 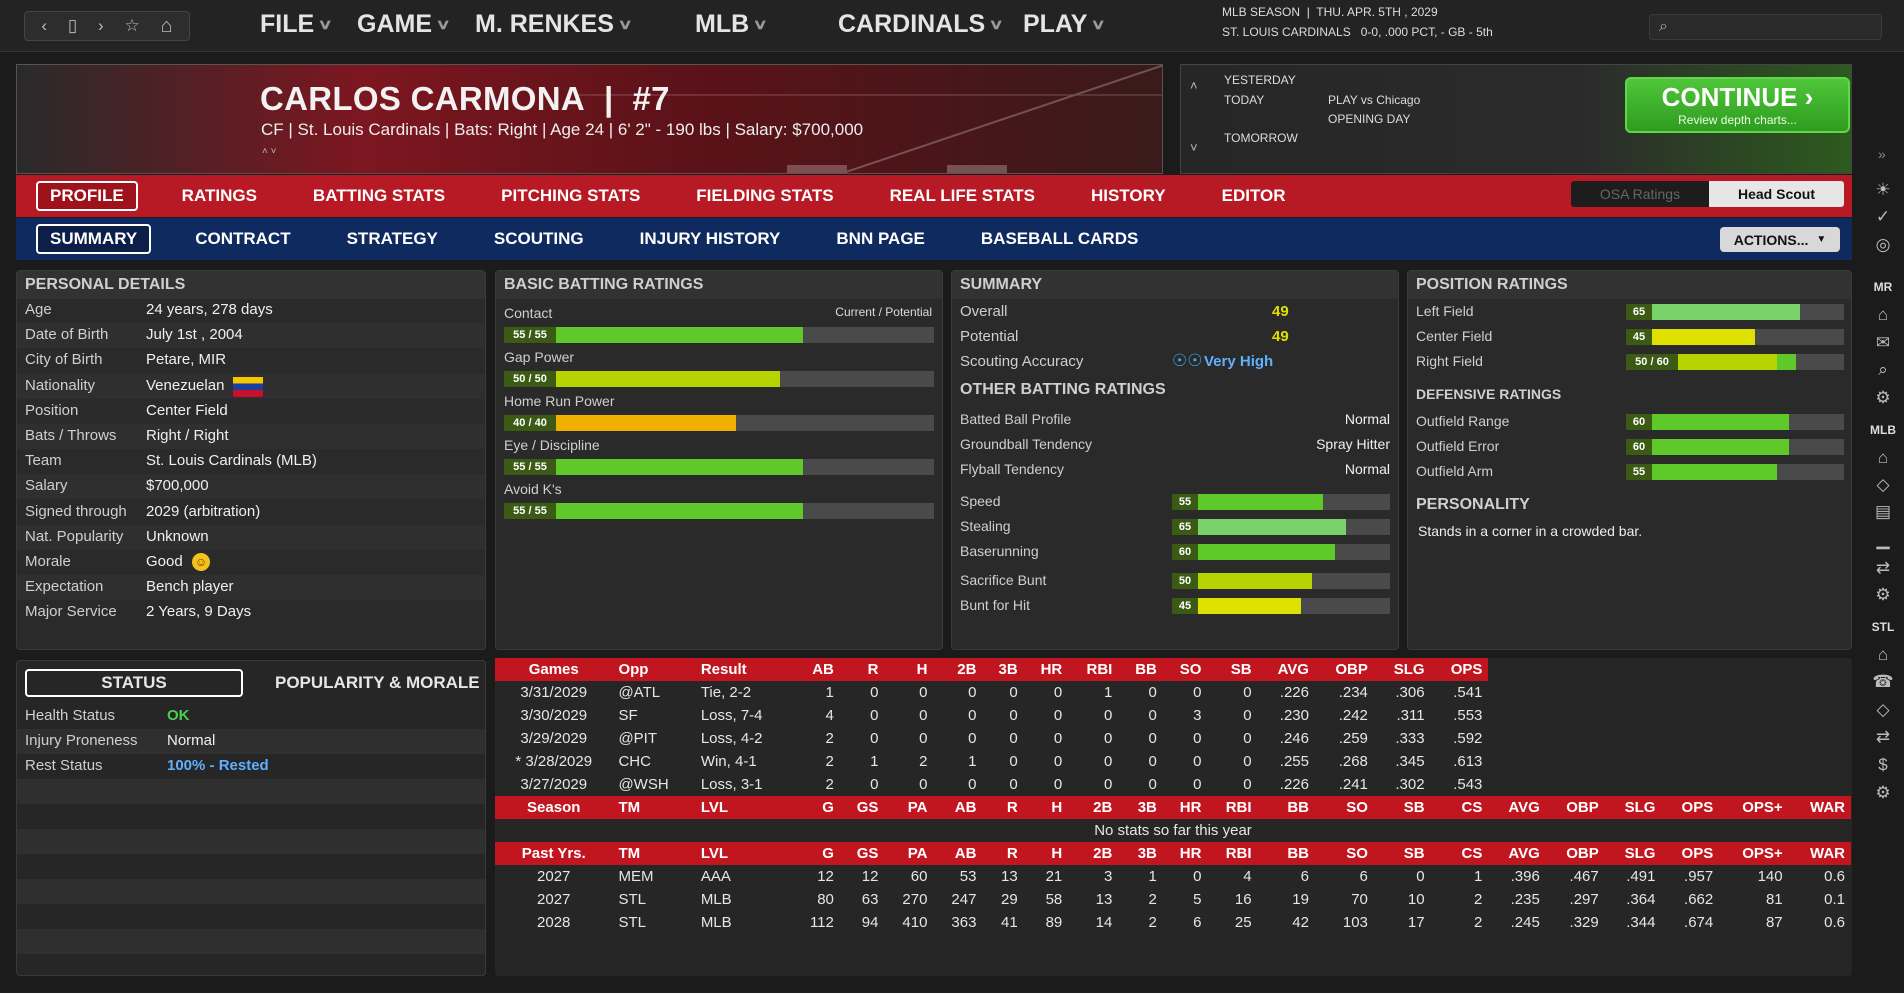 What do you see at coordinates (1883, 369) in the screenshot?
I see `search-icon: ⌕` at bounding box center [1883, 369].